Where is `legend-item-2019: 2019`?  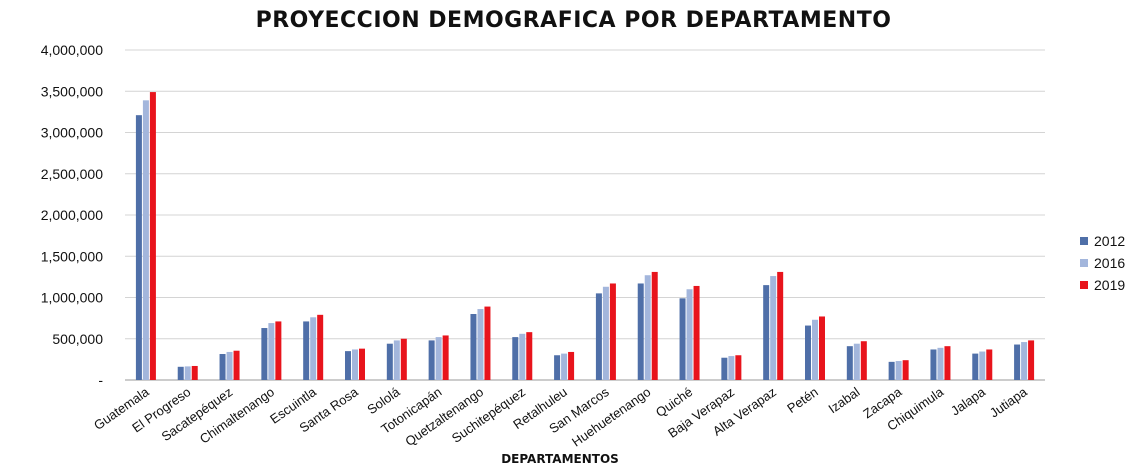
legend-item-2019: 2019 is located at coordinates (1102, 285).